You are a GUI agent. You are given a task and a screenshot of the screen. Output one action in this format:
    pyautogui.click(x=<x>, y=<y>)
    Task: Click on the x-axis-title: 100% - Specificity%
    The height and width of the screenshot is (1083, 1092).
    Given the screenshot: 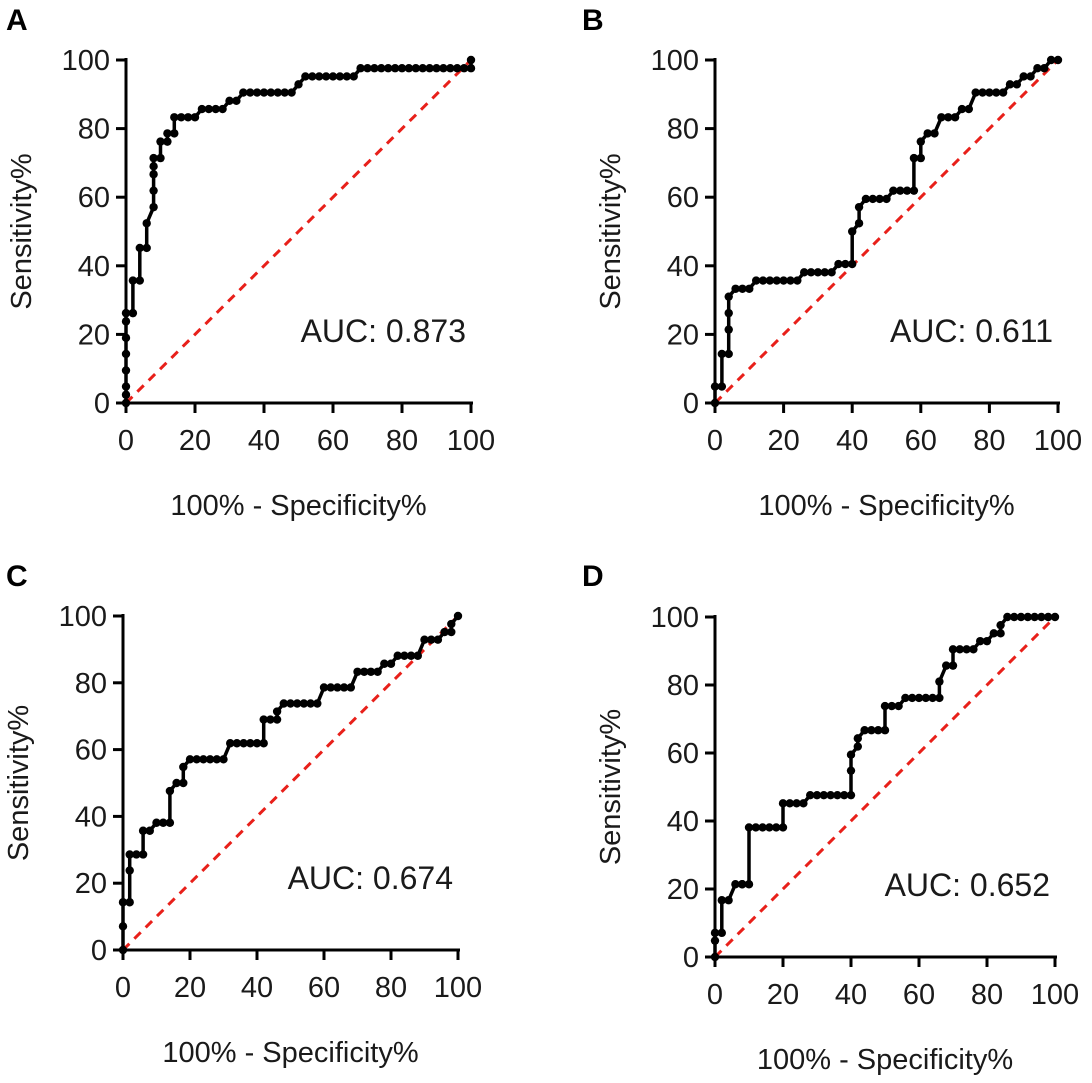 What is the action you would take?
    pyautogui.click(x=886, y=506)
    